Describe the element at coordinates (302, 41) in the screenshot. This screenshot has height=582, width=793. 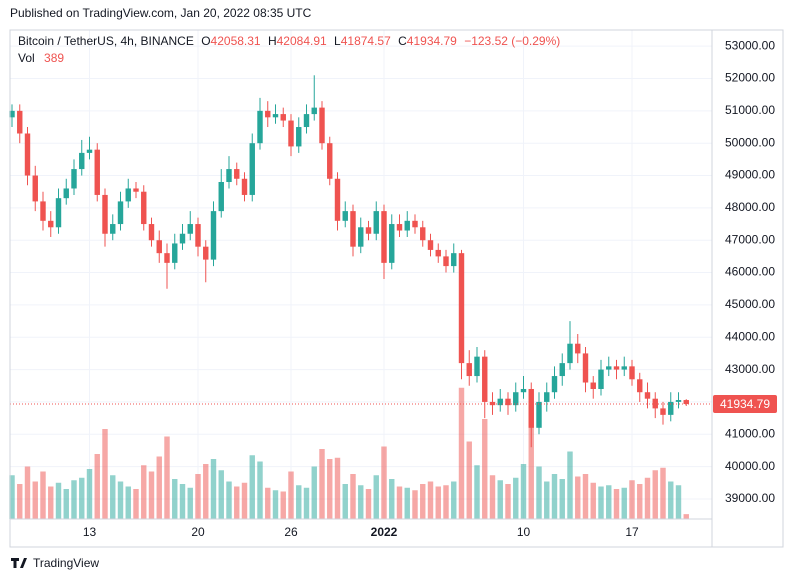
I see `high-value: 42084.91` at that location.